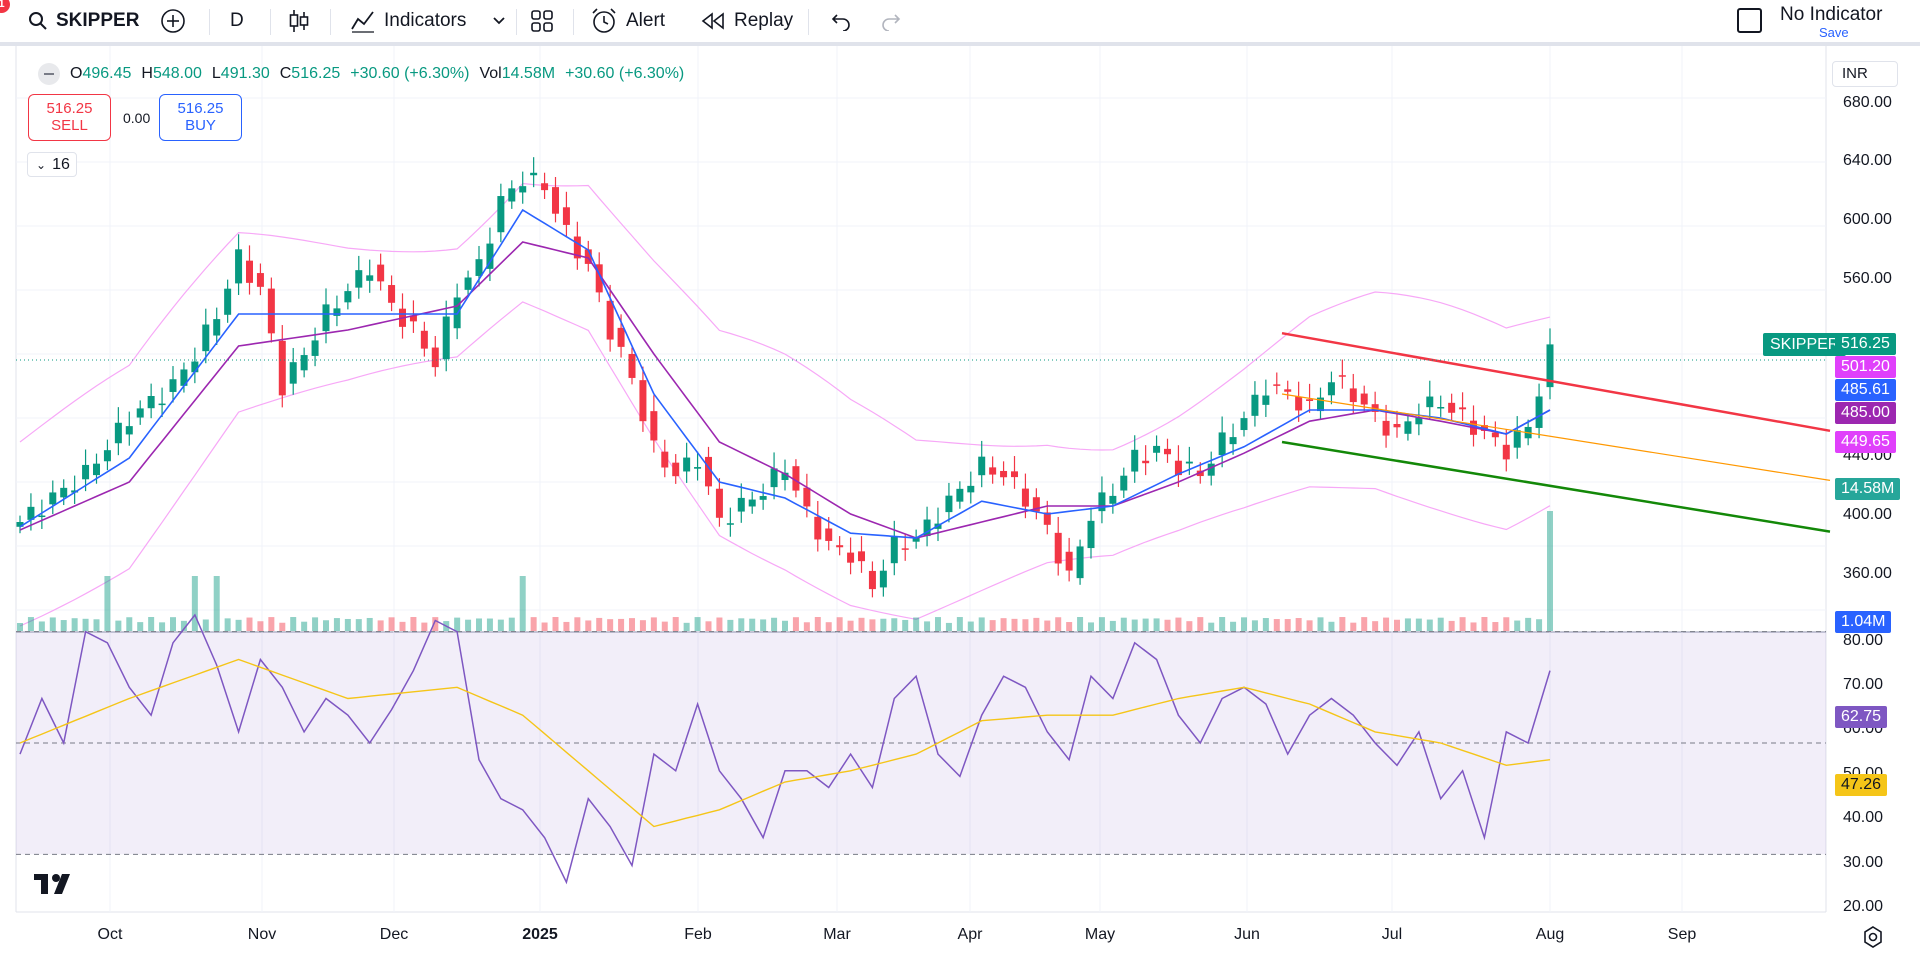  What do you see at coordinates (627, 21) in the screenshot?
I see `alert-button: Alert` at bounding box center [627, 21].